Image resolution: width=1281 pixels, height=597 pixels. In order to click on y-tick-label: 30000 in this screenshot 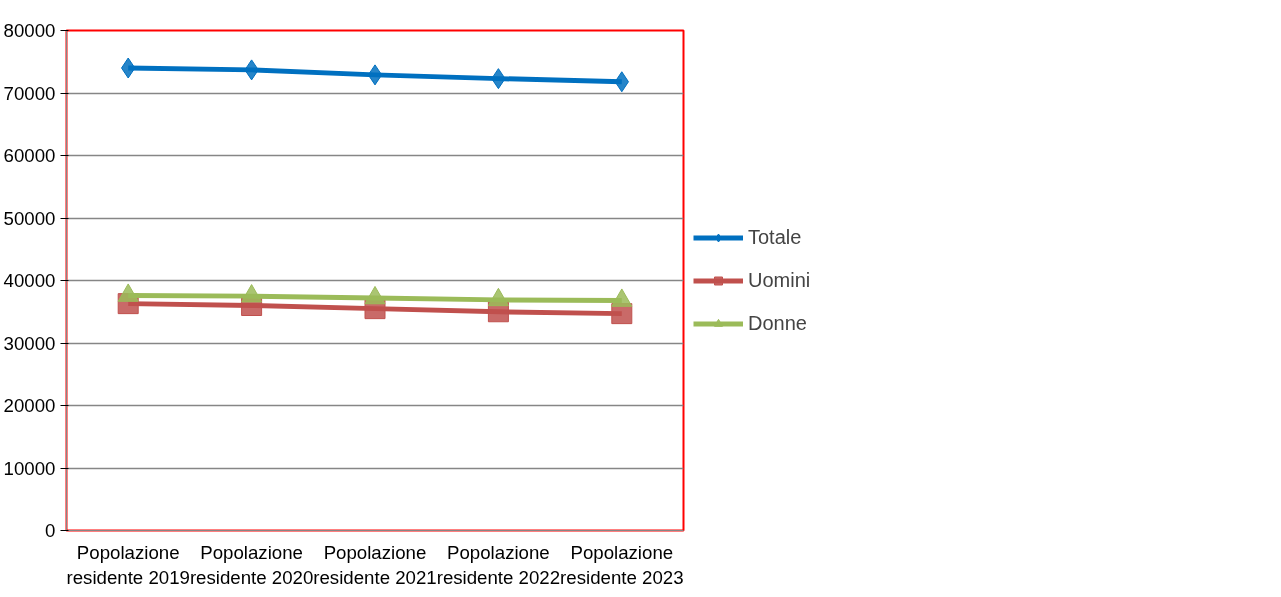, I will do `click(29, 343)`.